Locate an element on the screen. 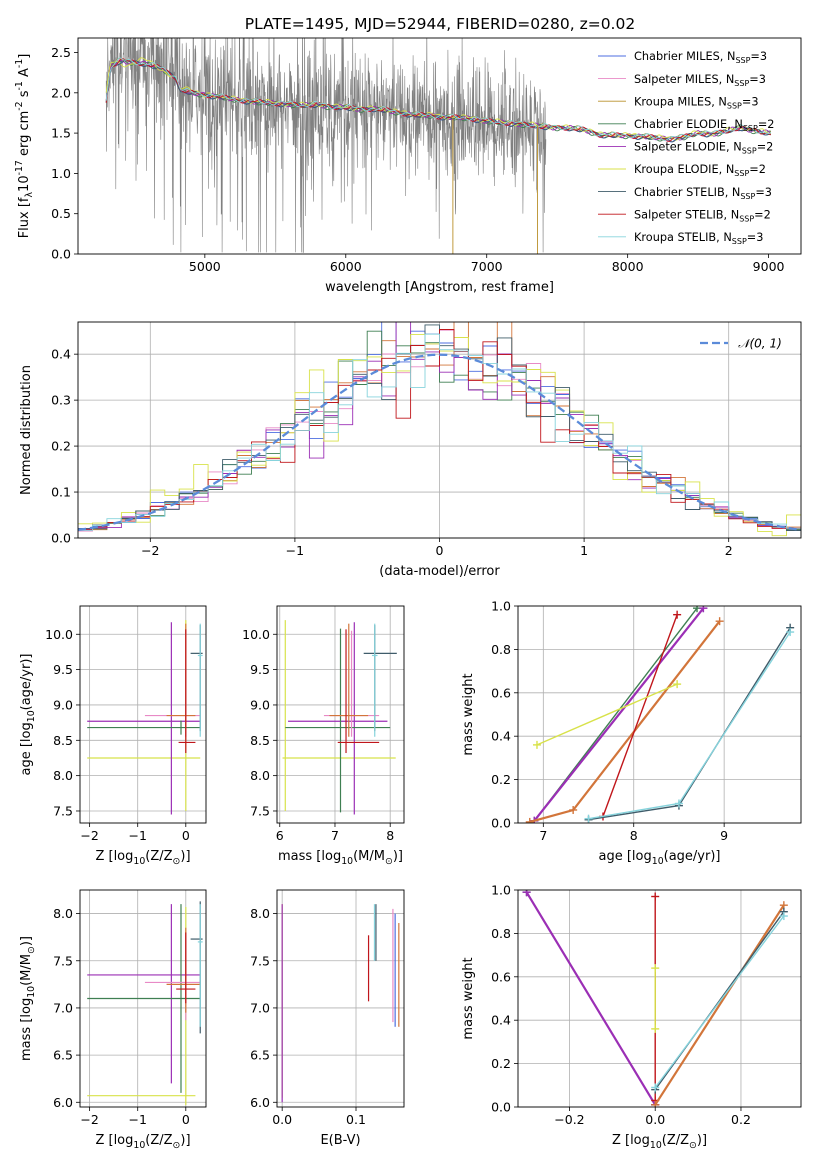 The height and width of the screenshot is (1170, 819). y-tick-label: 1.5 is located at coordinates (61, 133).